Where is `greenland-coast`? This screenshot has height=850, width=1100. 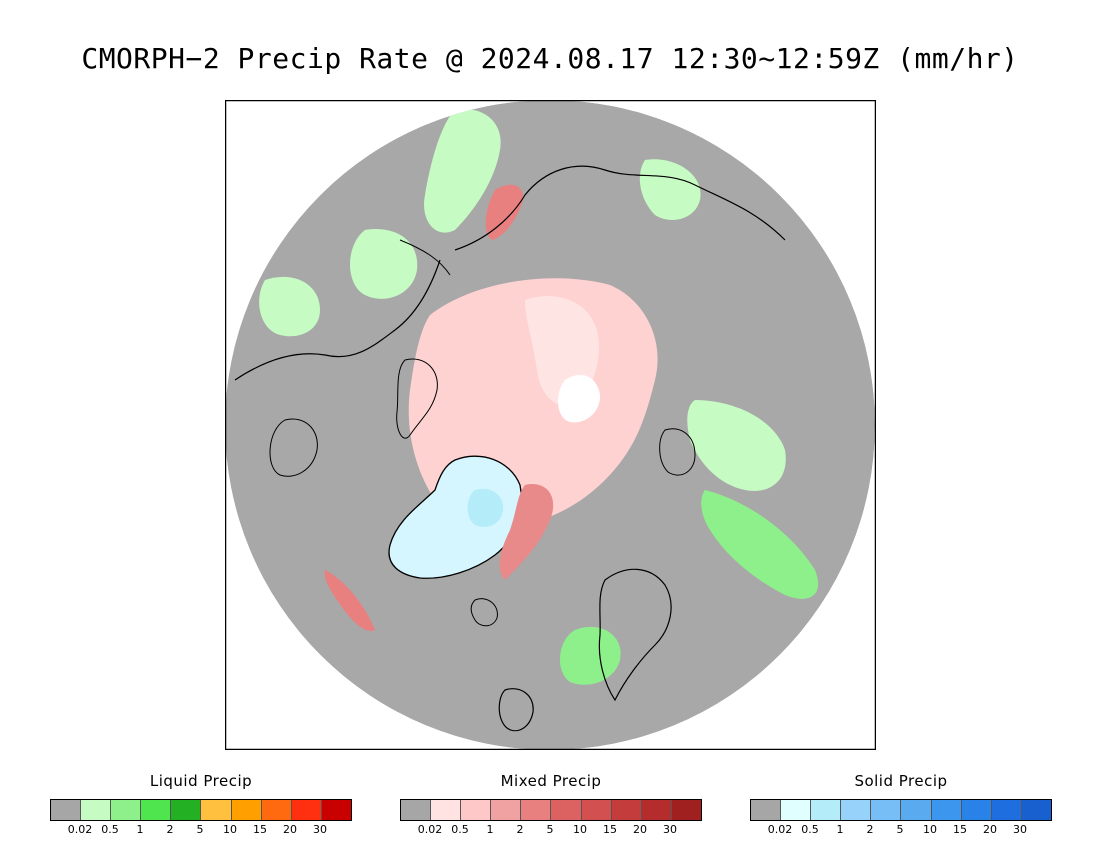 greenland-coast is located at coordinates (455, 517).